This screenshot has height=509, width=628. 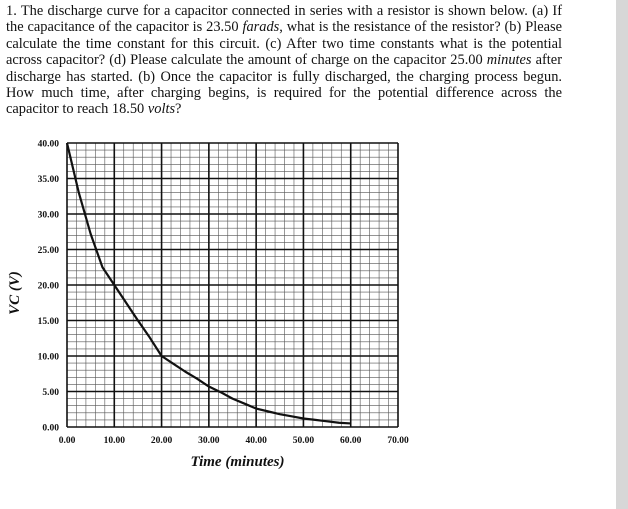 I want to click on page-edge-bar, so click(x=622, y=254).